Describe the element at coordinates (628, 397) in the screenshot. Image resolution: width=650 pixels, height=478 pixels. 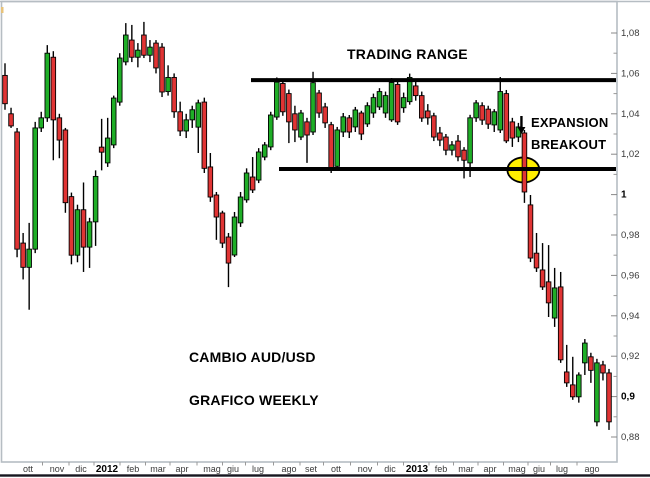
I see `y-tick-label: 0,9` at that location.